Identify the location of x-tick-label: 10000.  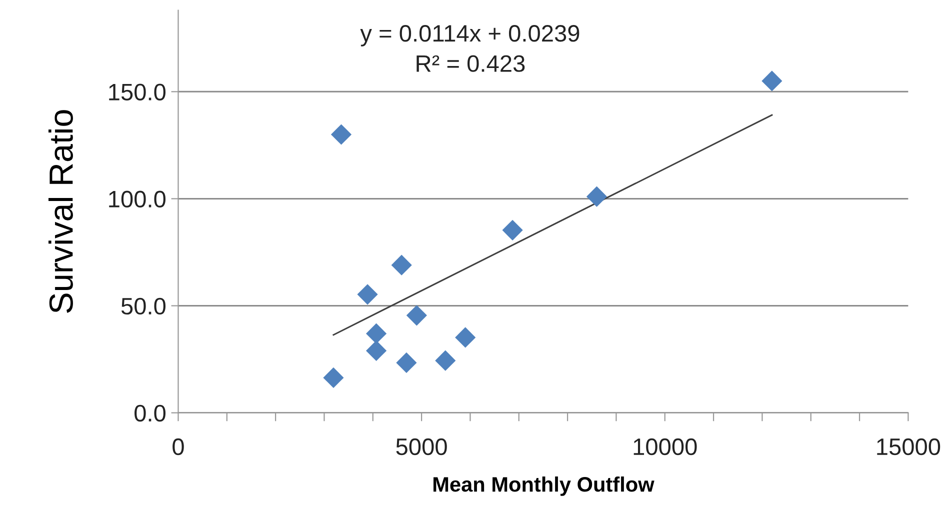
(665, 447).